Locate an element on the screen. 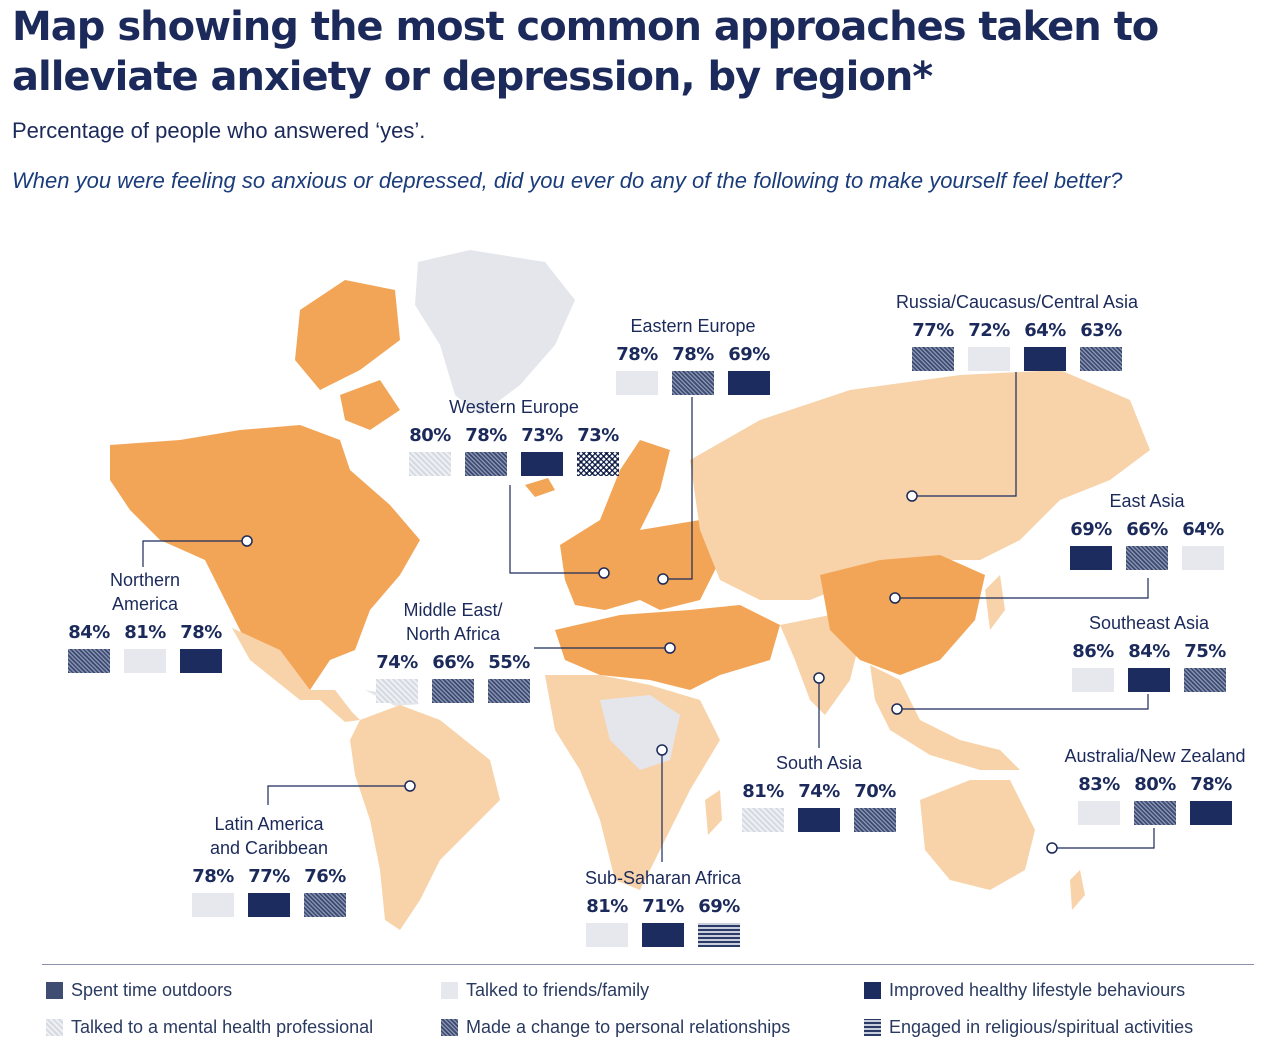 This screenshot has height=1046, width=1265. region-name: Russia/Caucasus/Central Asia is located at coordinates (1017, 302).